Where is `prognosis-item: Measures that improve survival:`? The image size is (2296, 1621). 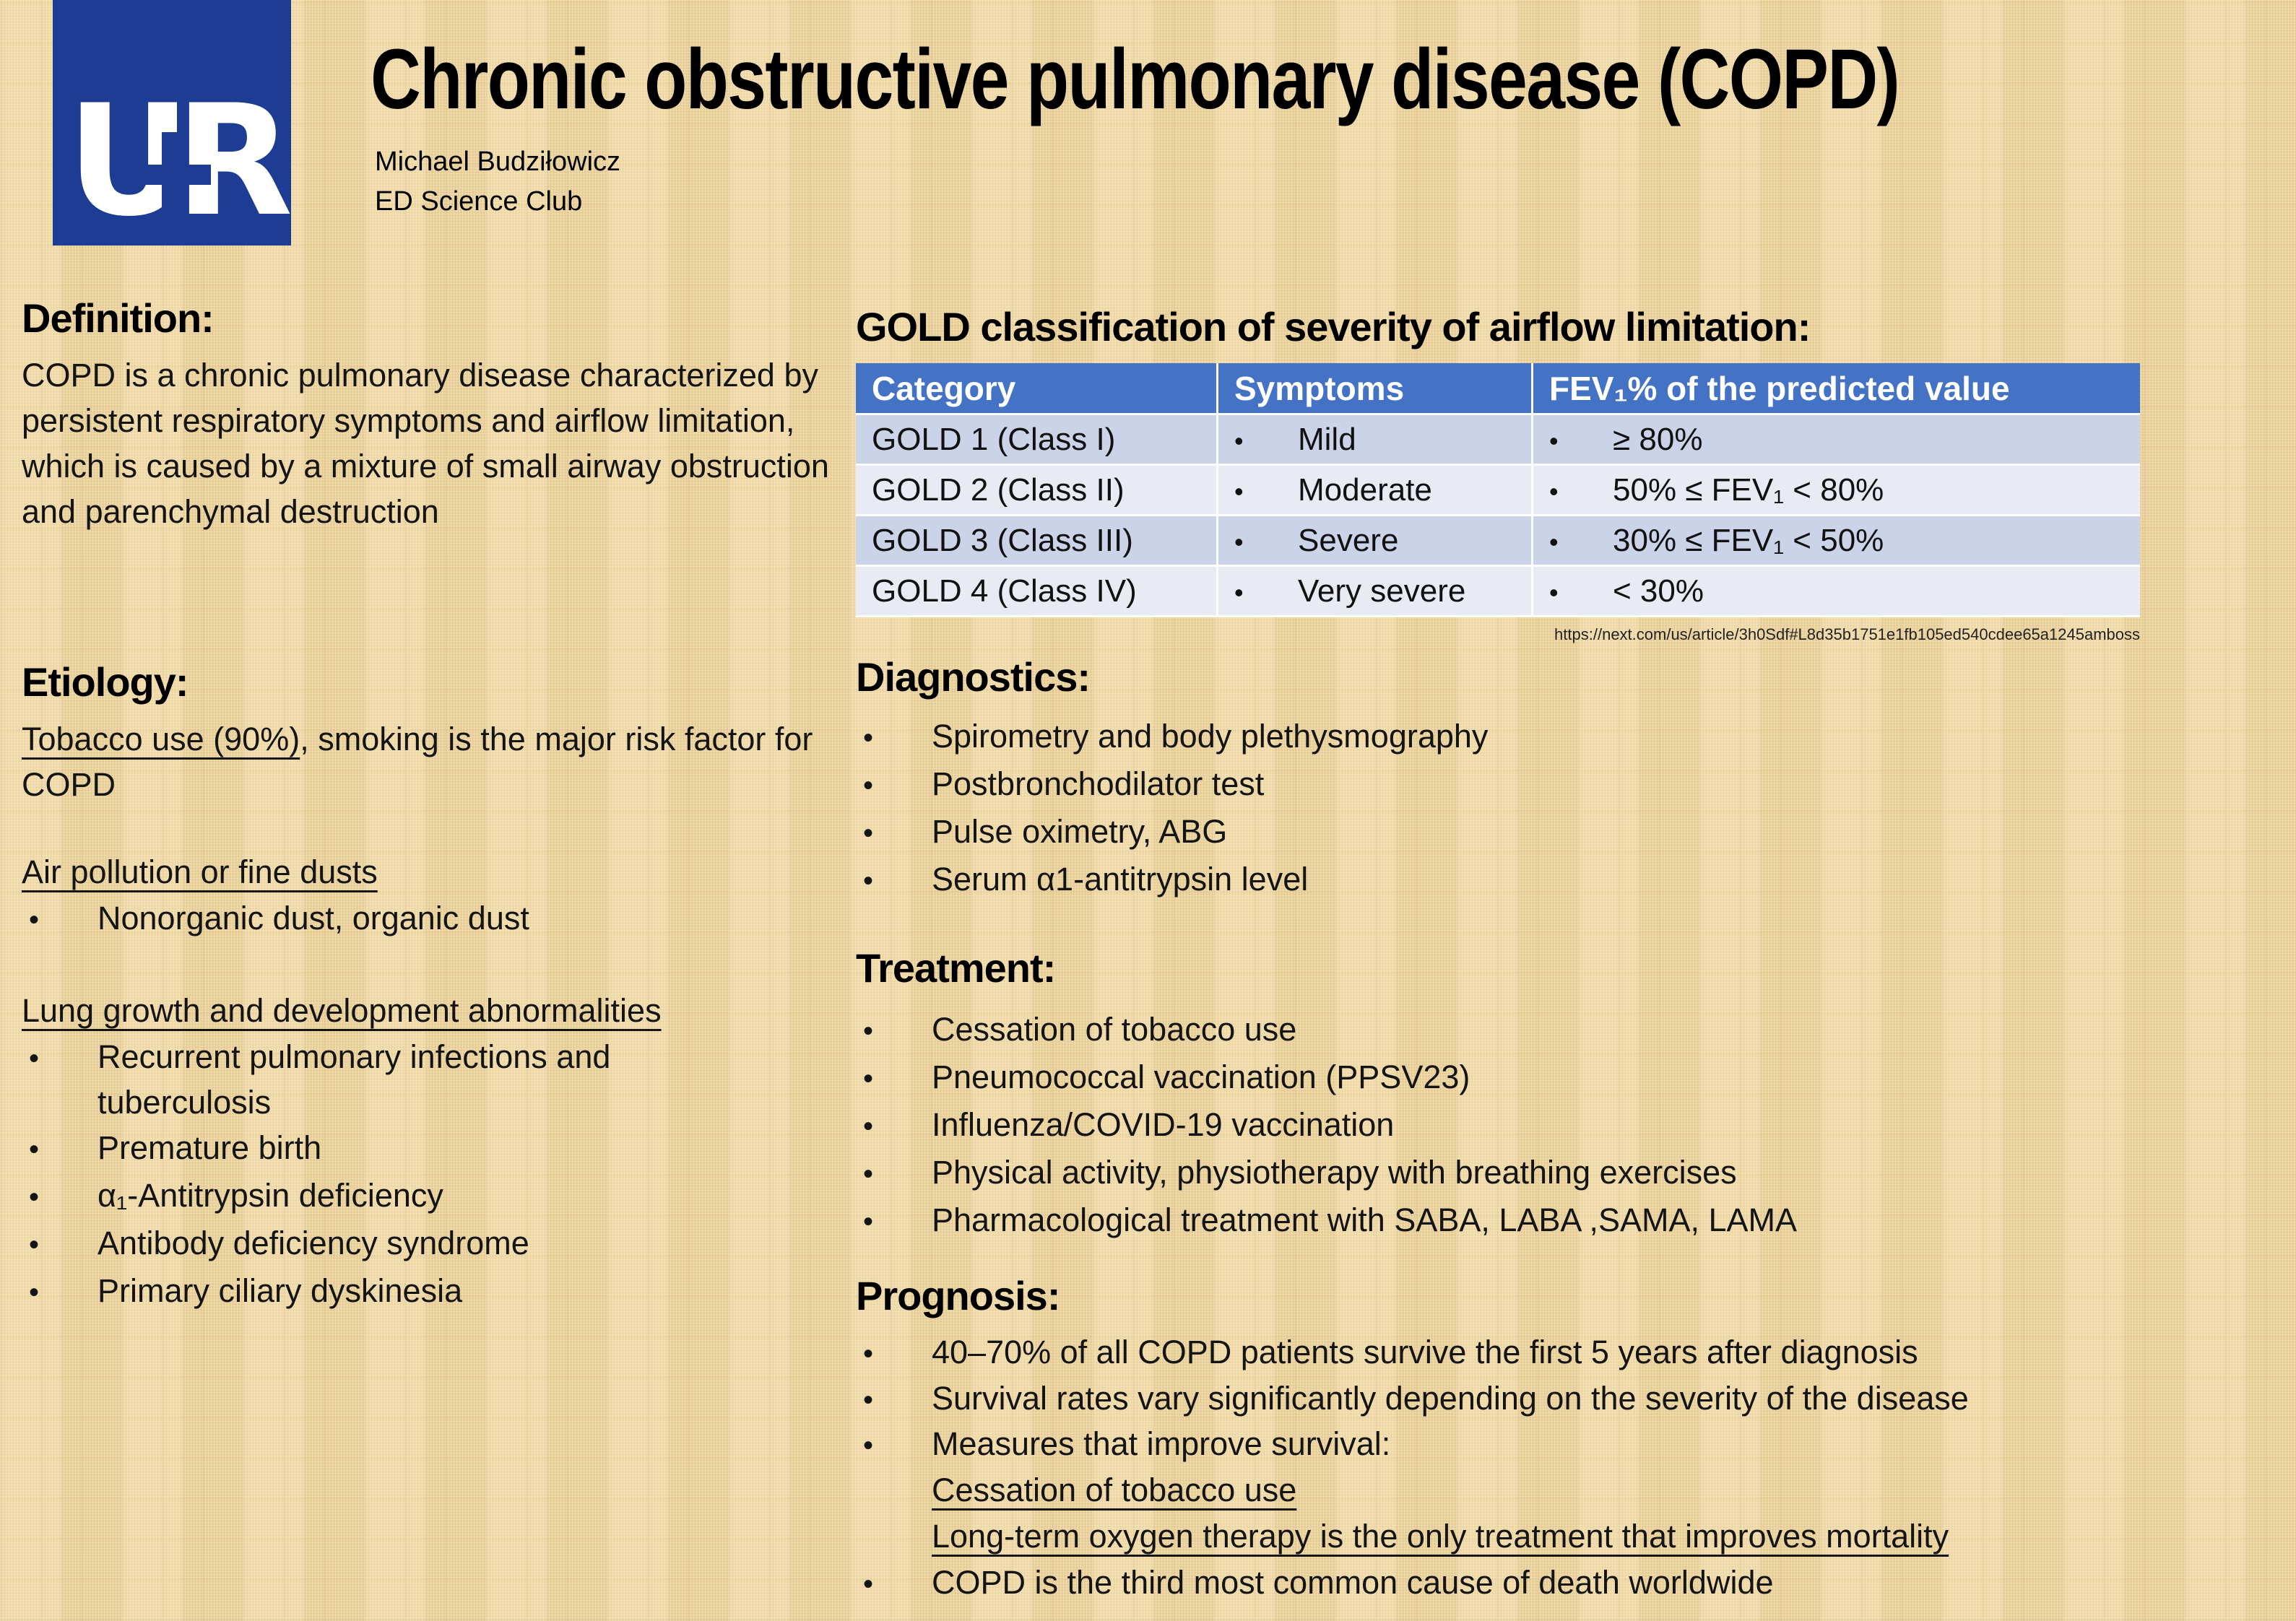 prognosis-item: Measures that improve survival: is located at coordinates (1161, 1443).